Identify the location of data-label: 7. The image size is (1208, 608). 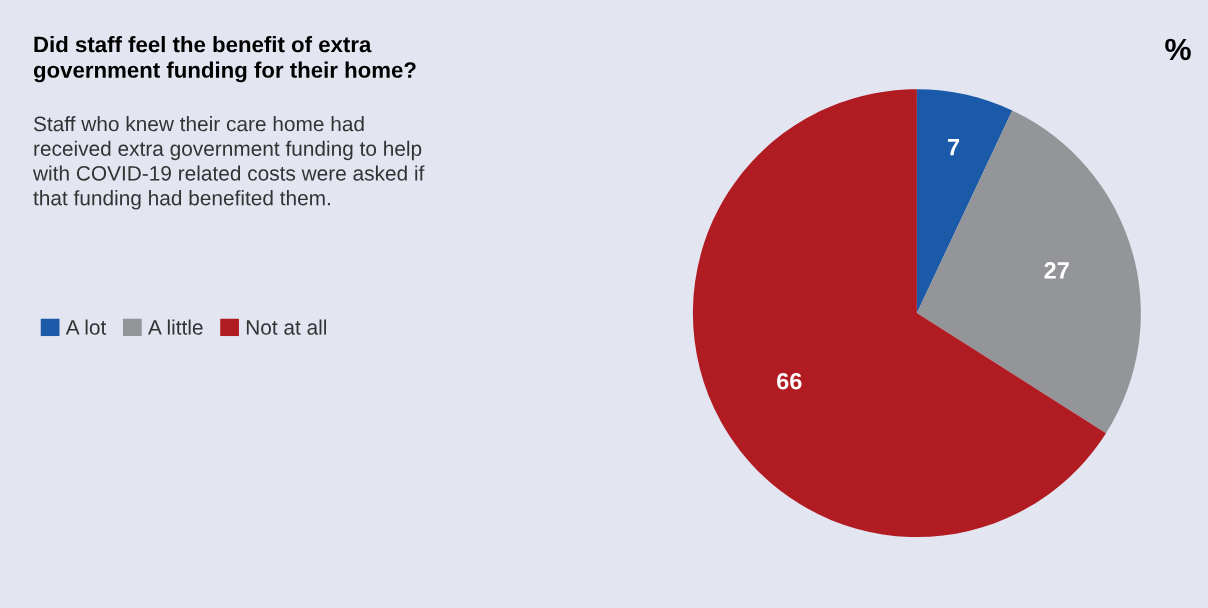
(953, 147).